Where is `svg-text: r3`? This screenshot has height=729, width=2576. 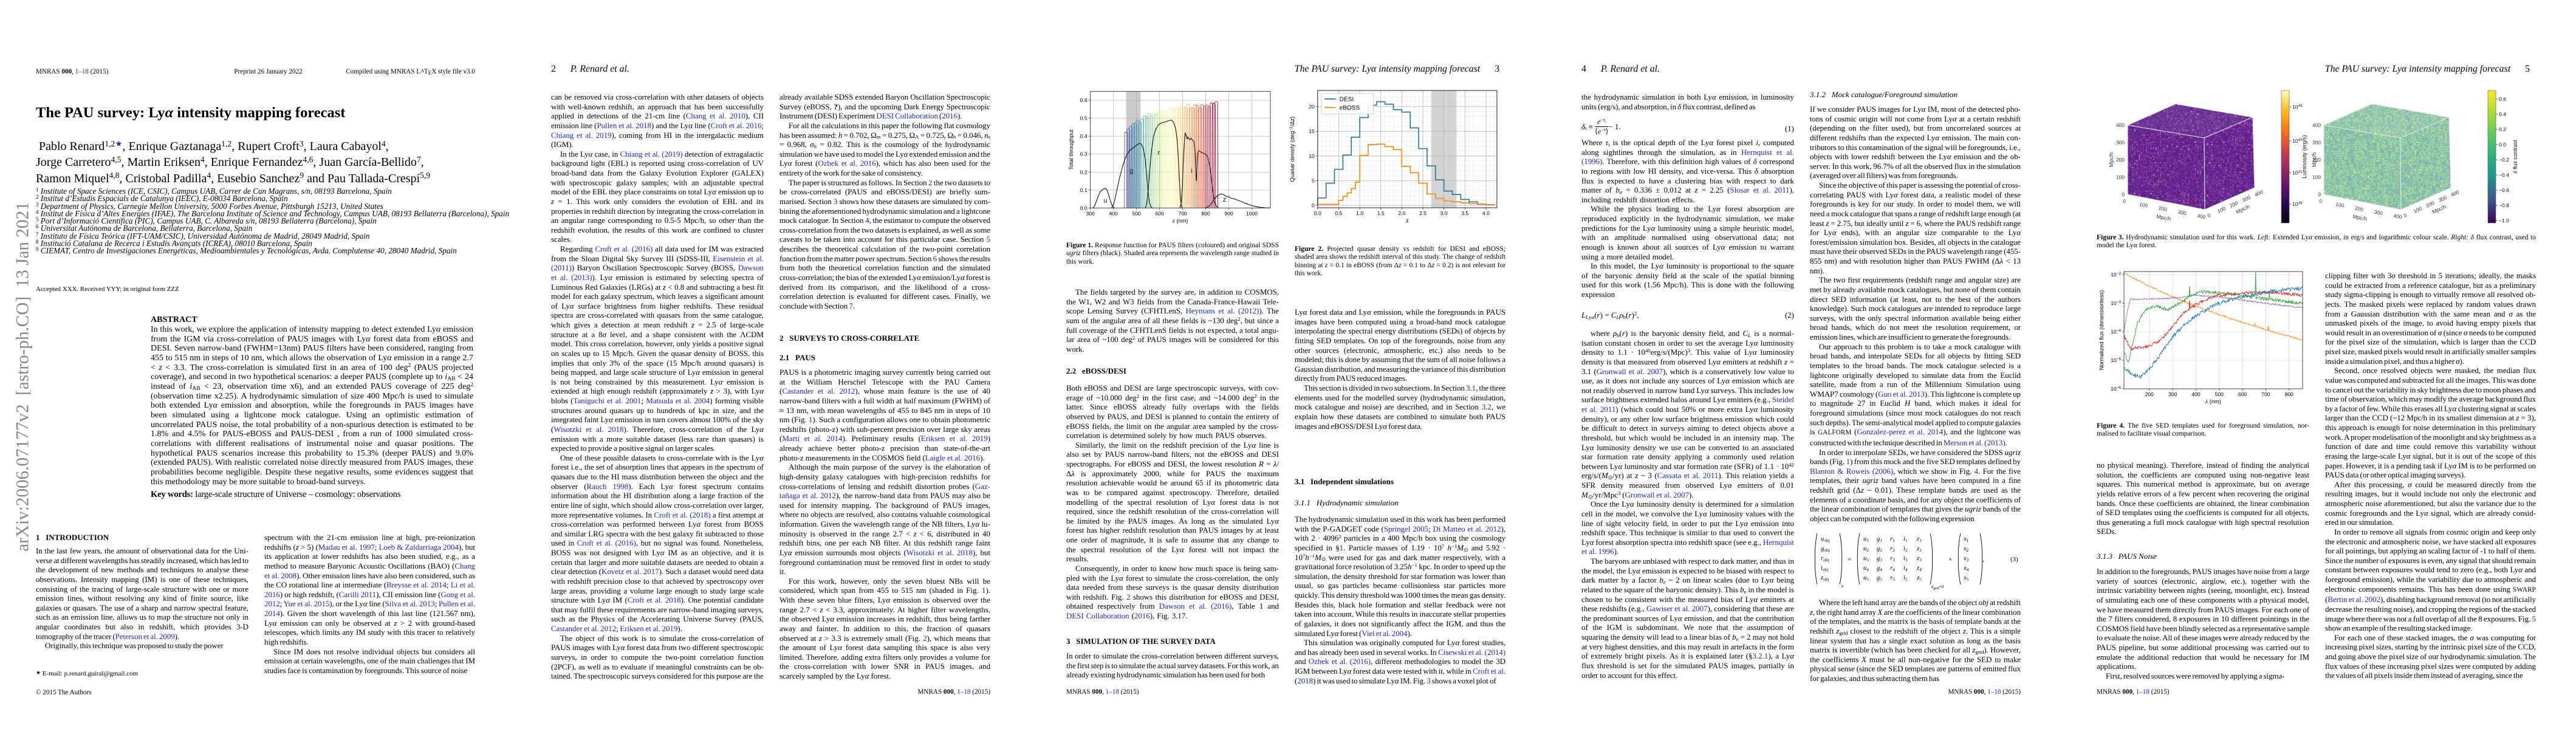 svg-text: r3 is located at coordinates (1892, 559).